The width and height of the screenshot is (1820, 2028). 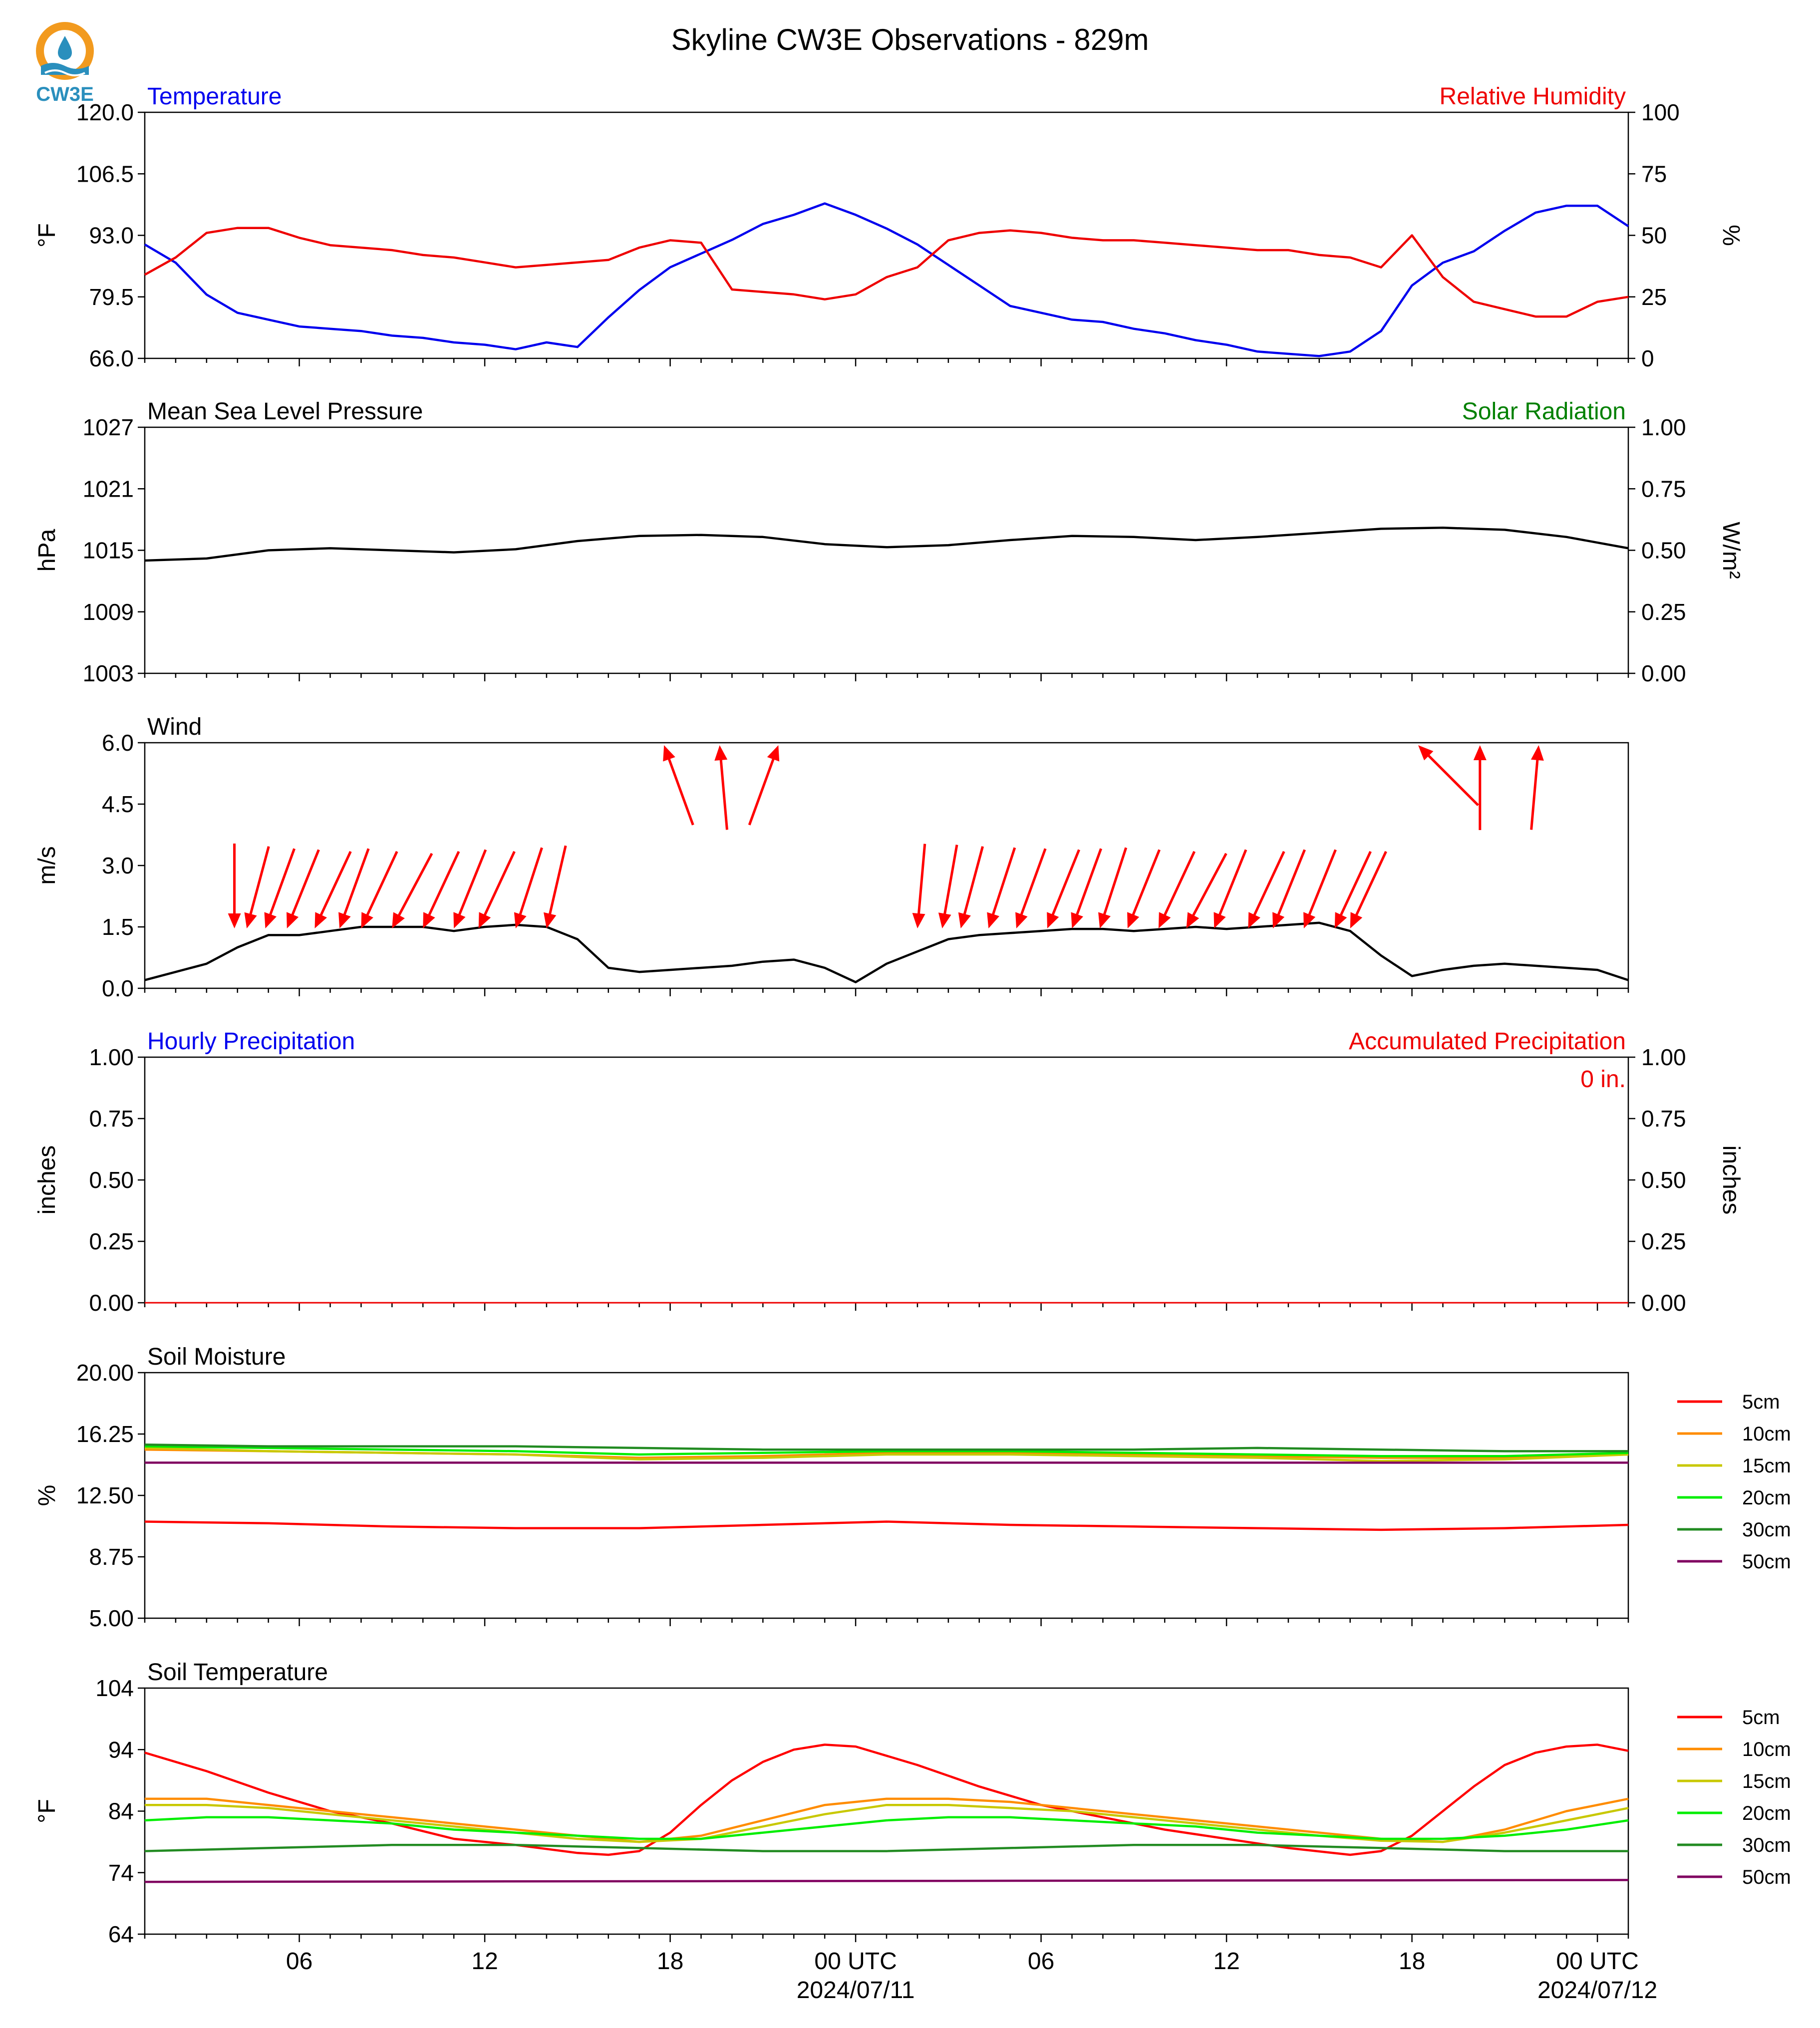 What do you see at coordinates (886, 544) in the screenshot?
I see `series-line-mean-sea-level-pressure` at bounding box center [886, 544].